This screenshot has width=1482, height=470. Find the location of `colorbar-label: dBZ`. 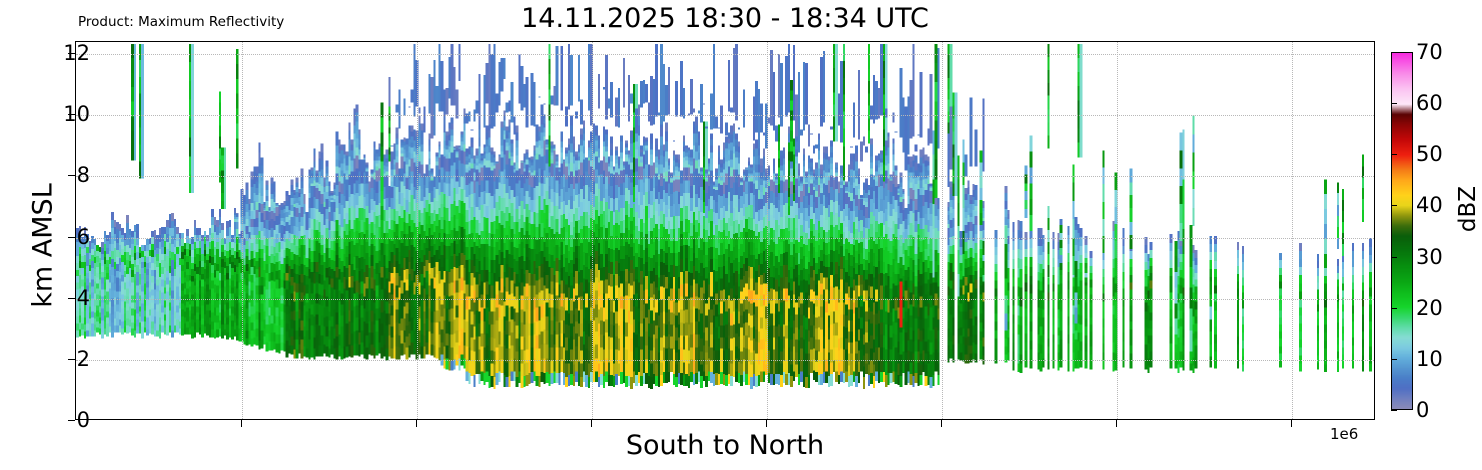

colorbar-label: dBZ is located at coordinates (1468, 209).